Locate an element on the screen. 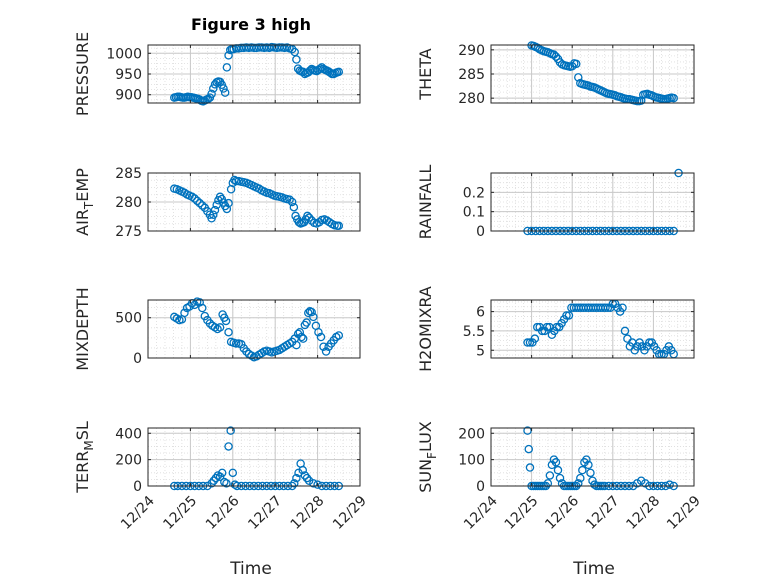  y-axis-label: PRESSURE is located at coordinates (82, 74).